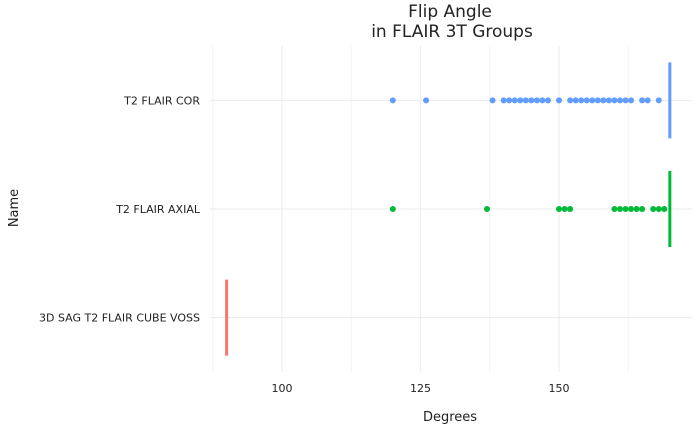 Image resolution: width=700 pixels, height=432 pixels. I want to click on x-axis-title: Degrees, so click(450, 417).